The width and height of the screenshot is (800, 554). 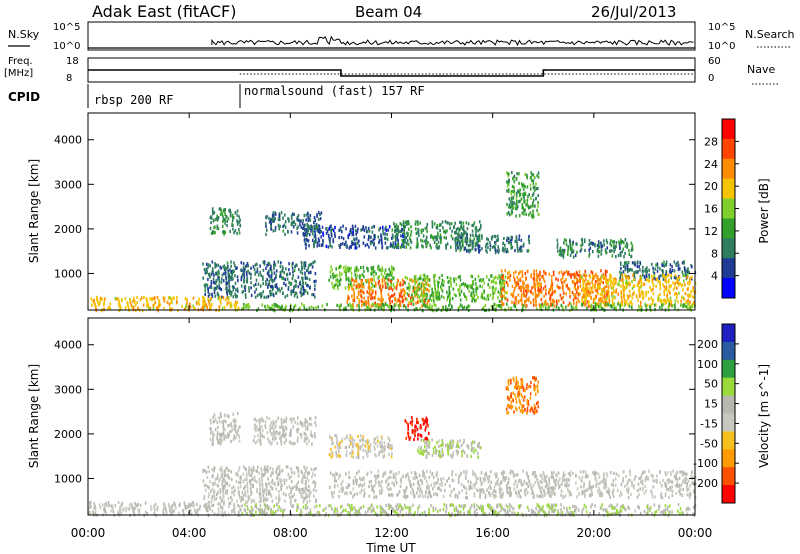 I want to click on date-title: 26/Jul/2013, so click(x=633, y=12).